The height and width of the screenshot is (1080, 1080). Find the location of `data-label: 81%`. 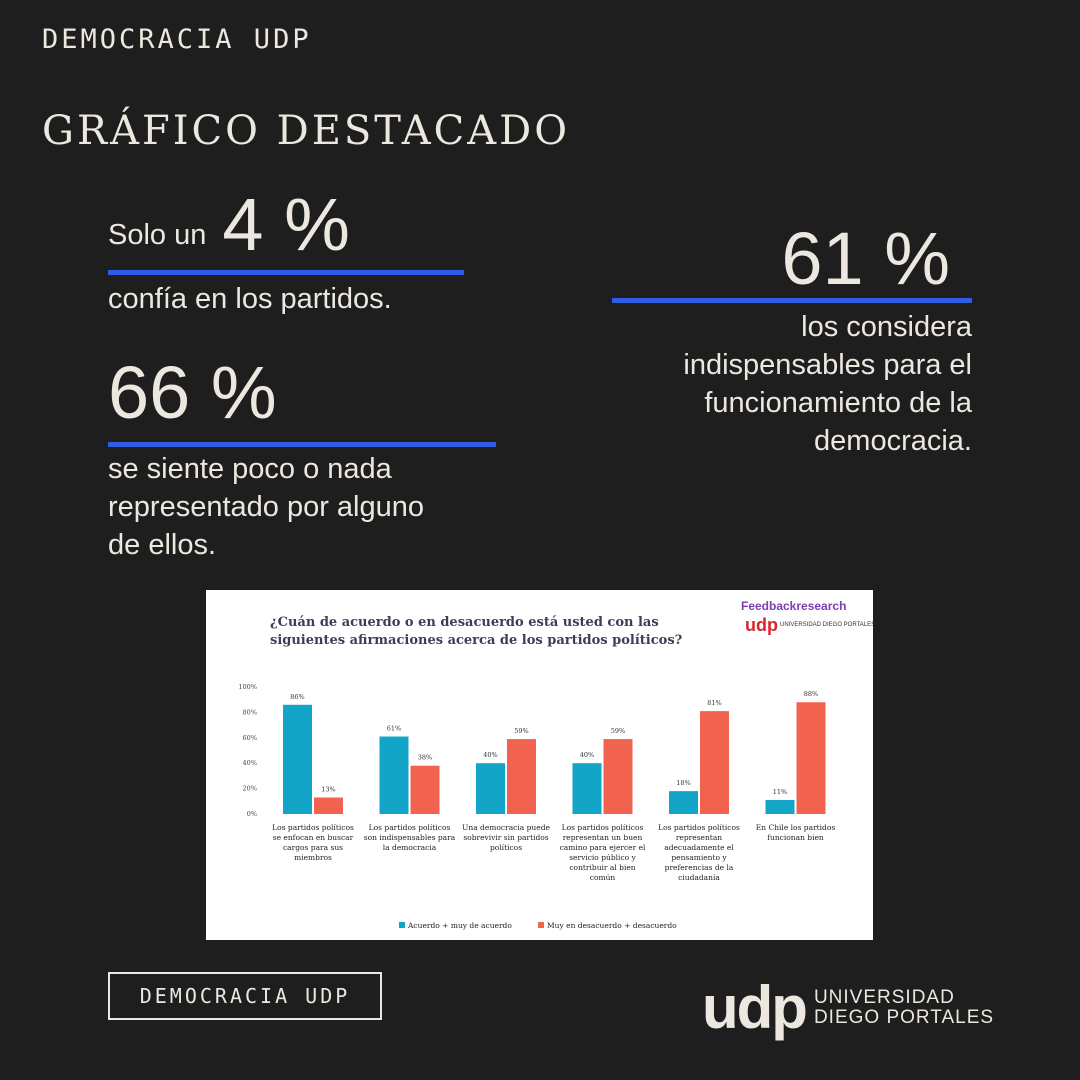

data-label: 81% is located at coordinates (714, 703).